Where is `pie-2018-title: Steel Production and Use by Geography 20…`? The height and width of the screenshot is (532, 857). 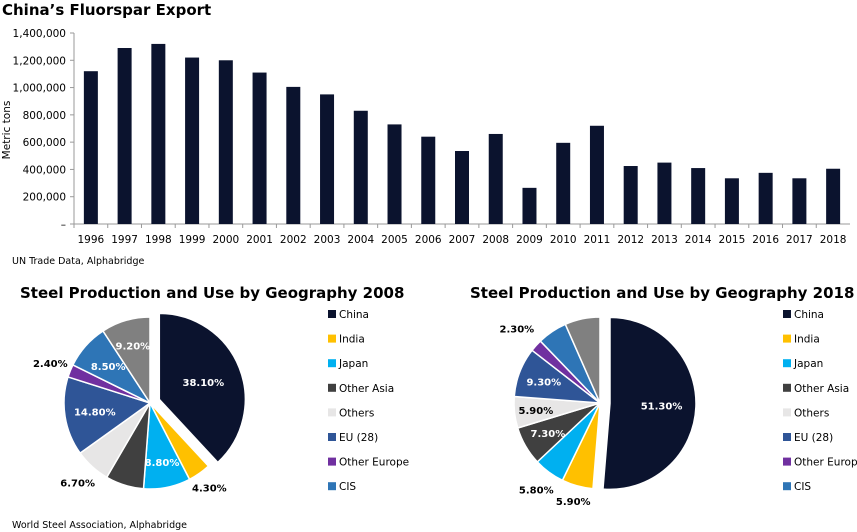 pie-2018-title: Steel Production and Use by Geography 20… is located at coordinates (662, 293).